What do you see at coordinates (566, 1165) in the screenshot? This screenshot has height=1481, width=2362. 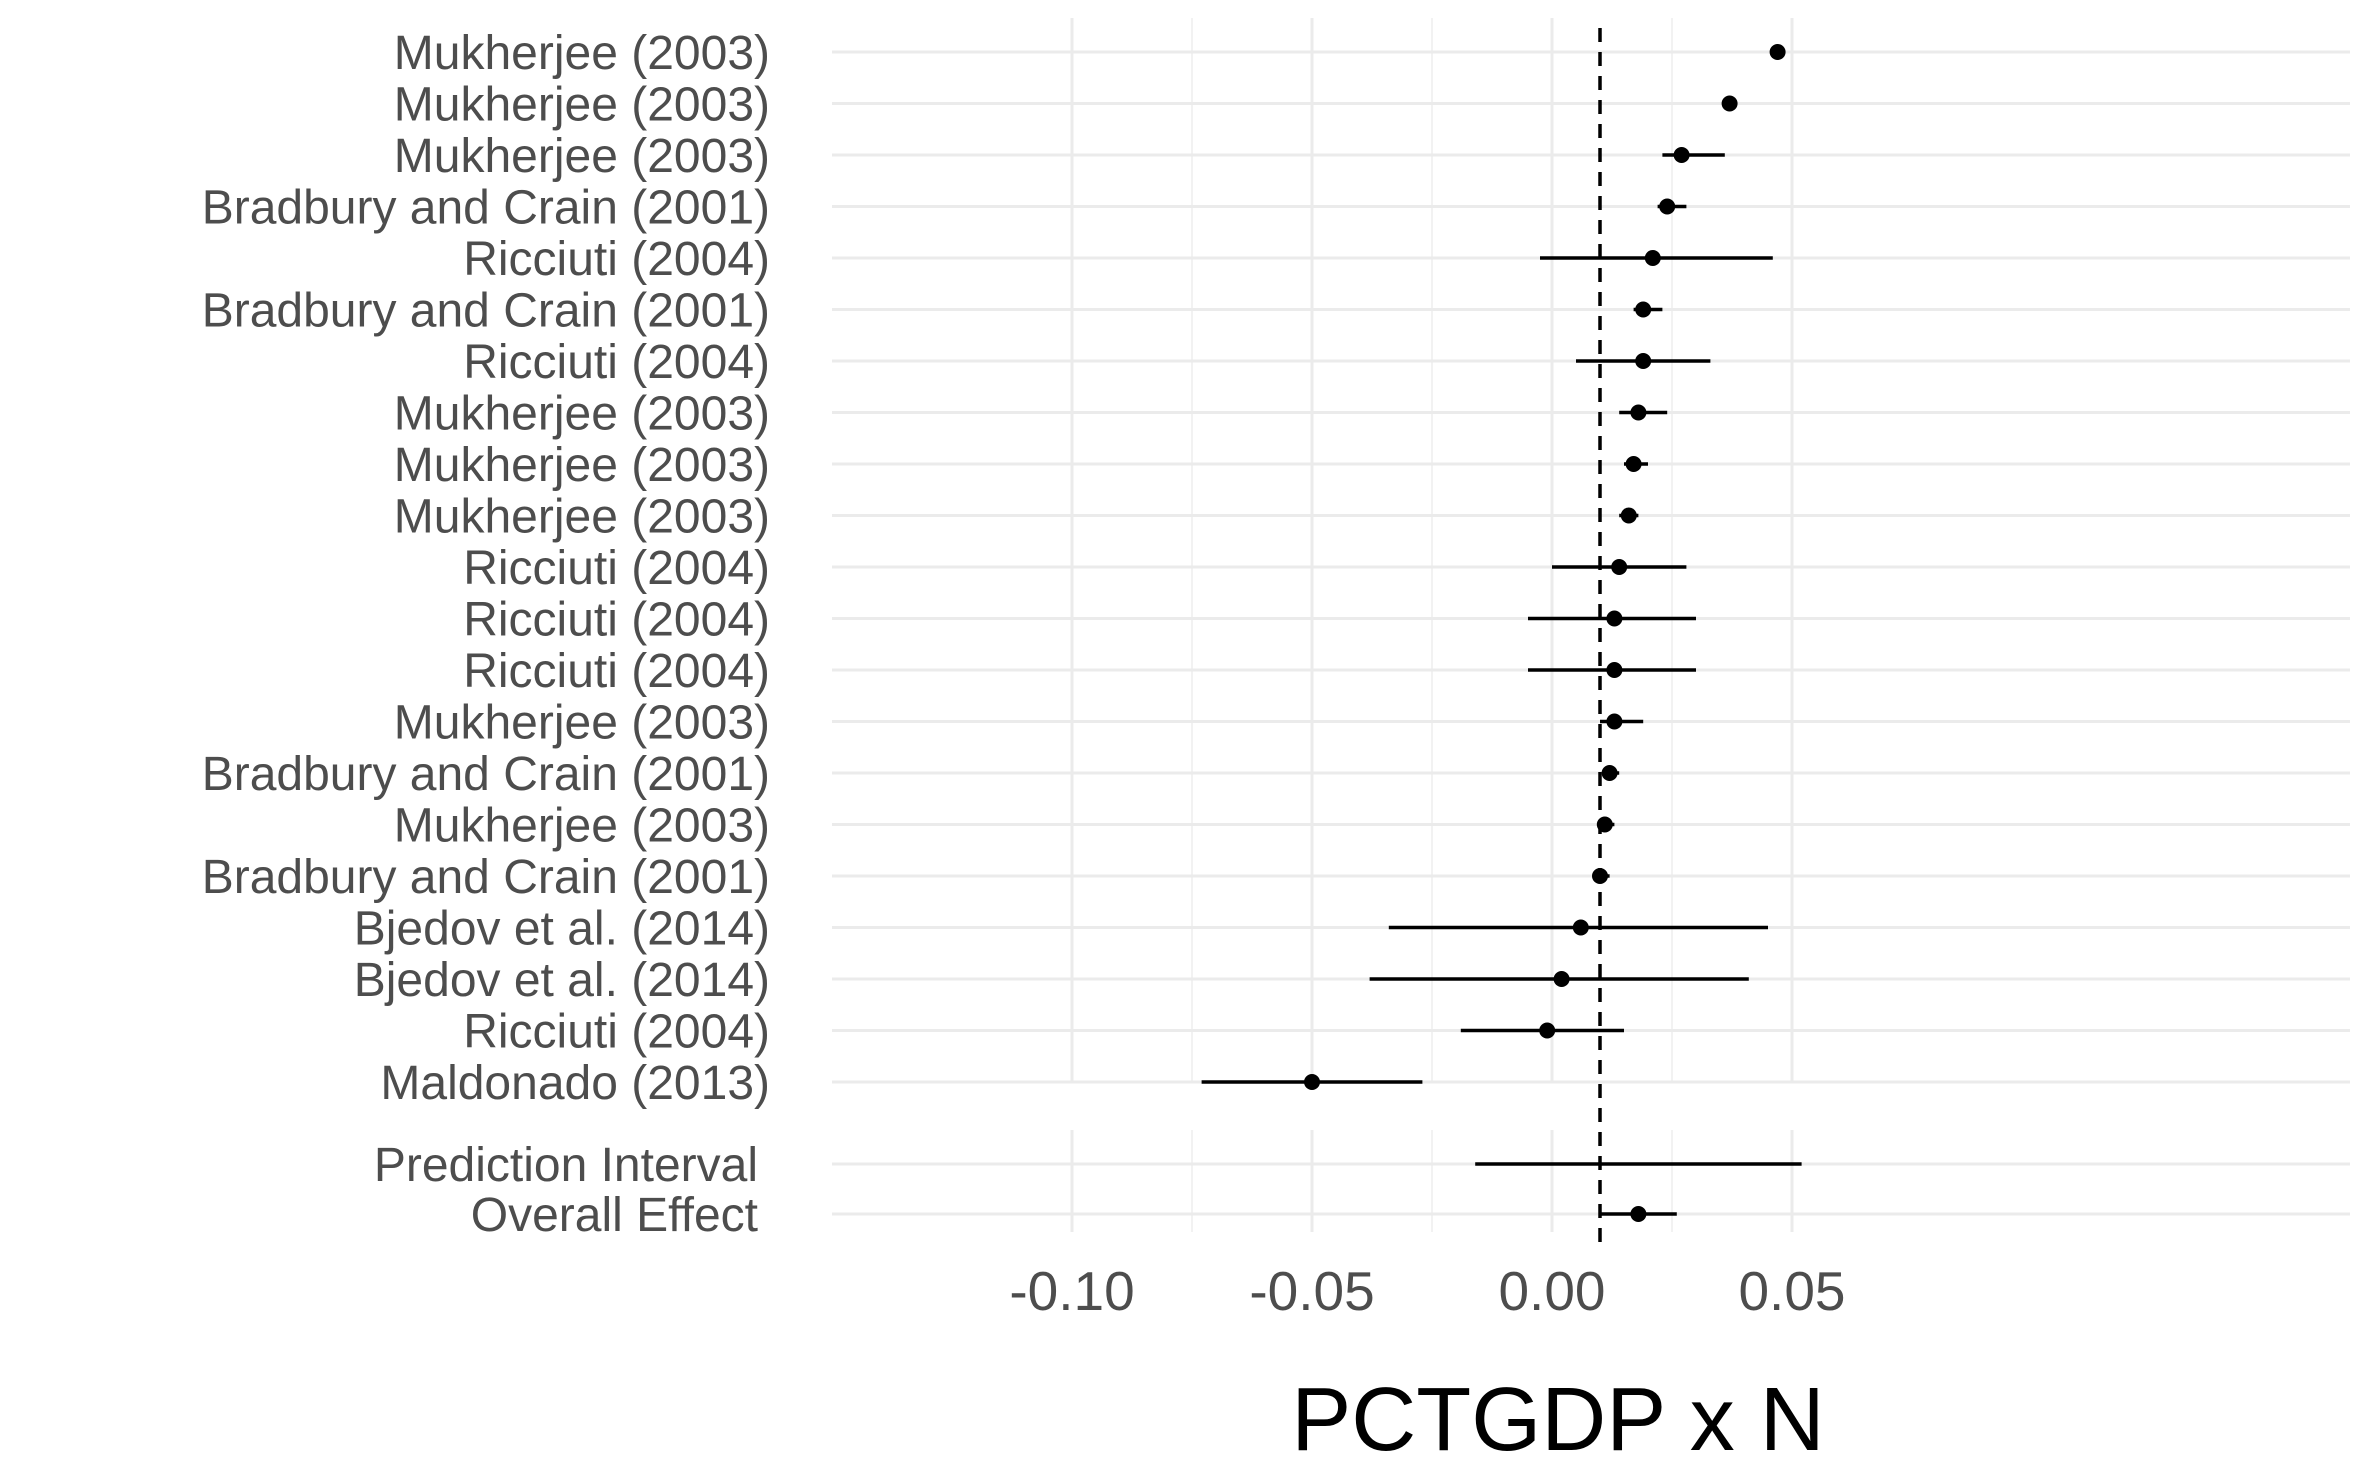 I see `prediction-interval-label: Prediction Interval` at bounding box center [566, 1165].